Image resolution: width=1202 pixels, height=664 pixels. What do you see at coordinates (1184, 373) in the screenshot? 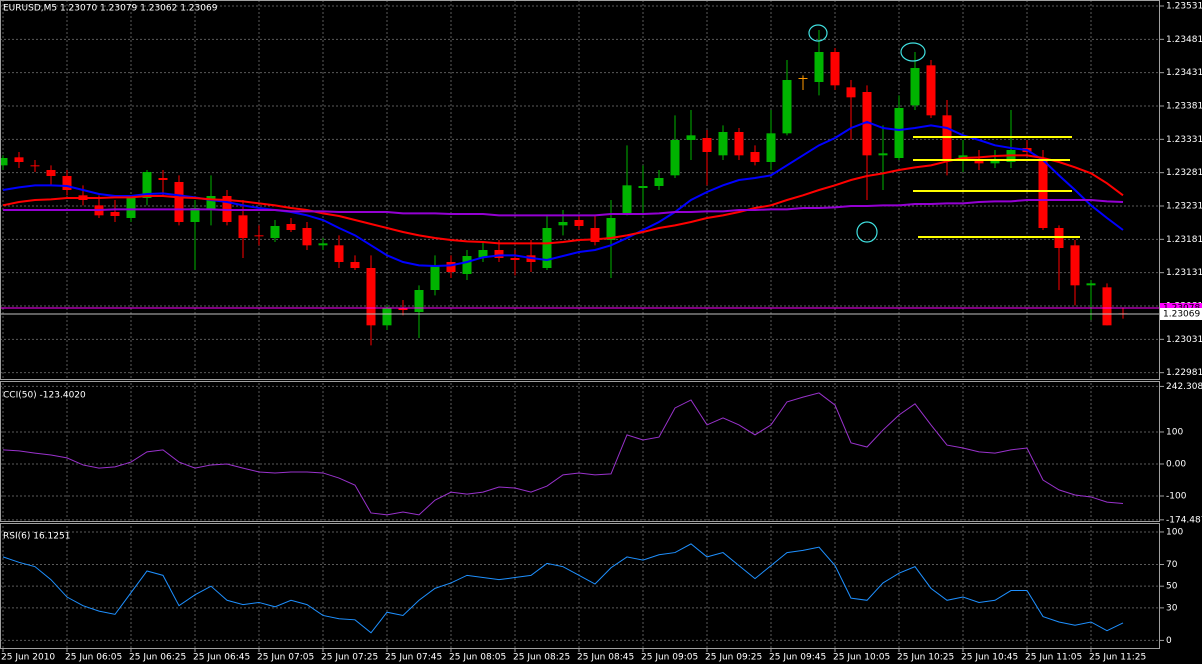
I see `y-tick-label: 1.22981` at bounding box center [1184, 373].